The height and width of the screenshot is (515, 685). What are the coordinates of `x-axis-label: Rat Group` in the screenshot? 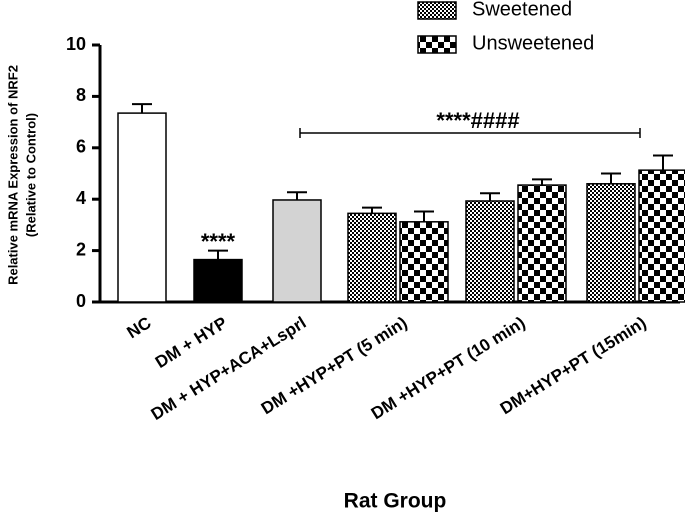 It's located at (395, 501).